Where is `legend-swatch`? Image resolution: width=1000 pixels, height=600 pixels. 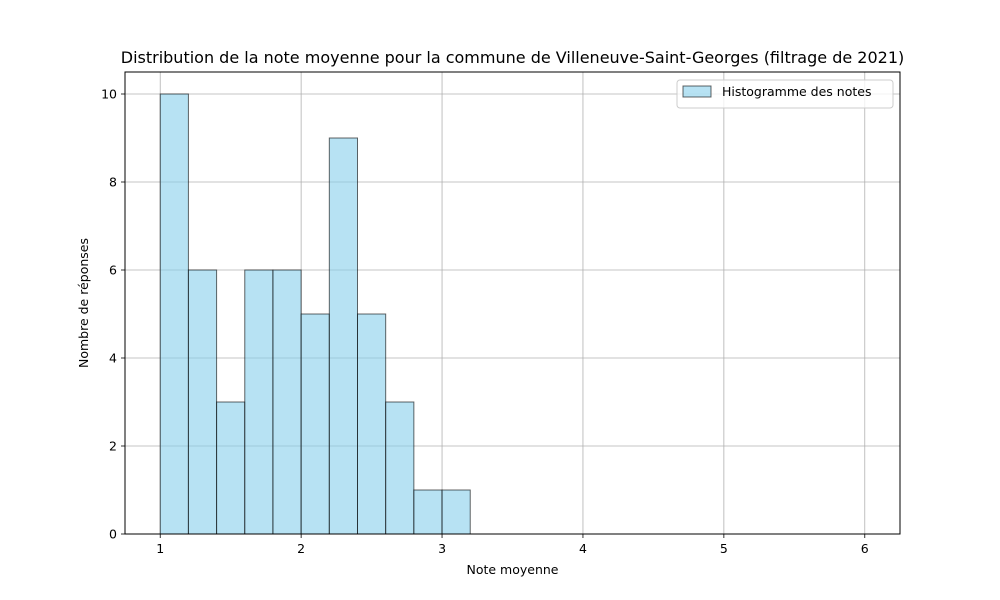
legend-swatch is located at coordinates (697, 91).